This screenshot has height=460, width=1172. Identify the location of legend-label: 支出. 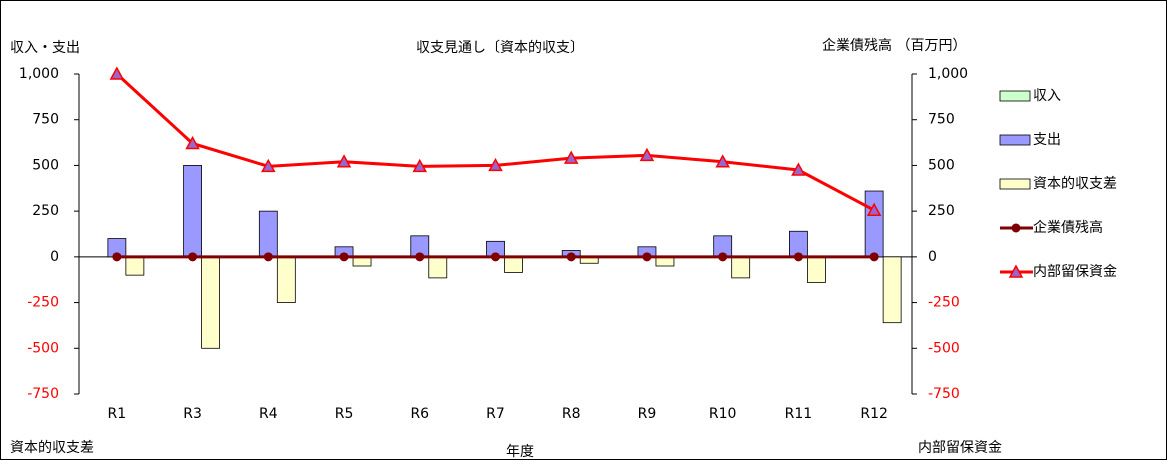
(1047, 140).